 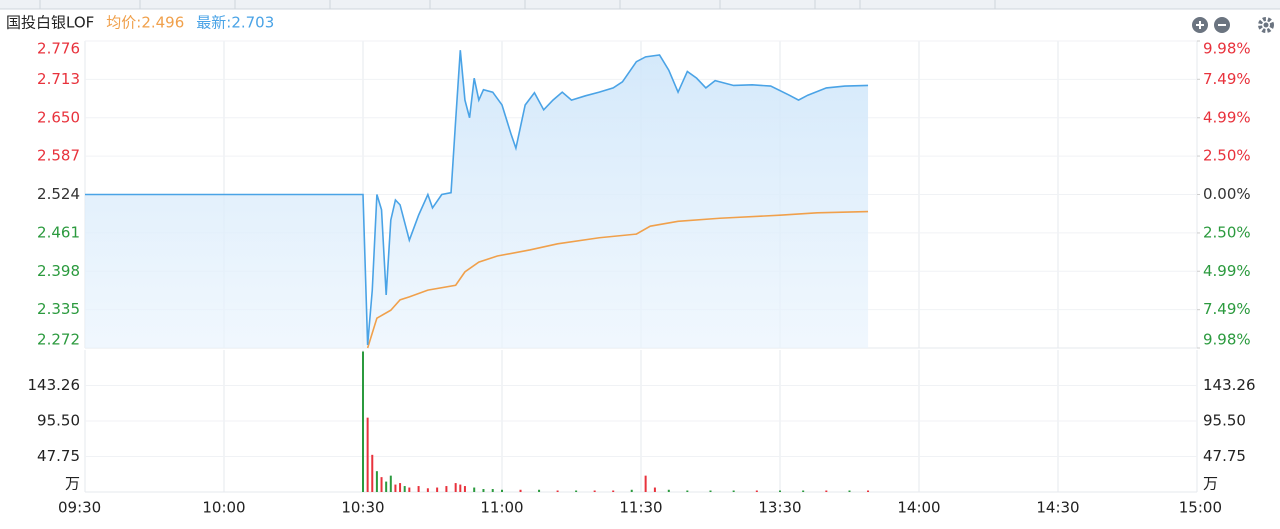 What do you see at coordinates (72, 484) in the screenshot?
I see `y-tick-label: 万` at bounding box center [72, 484].